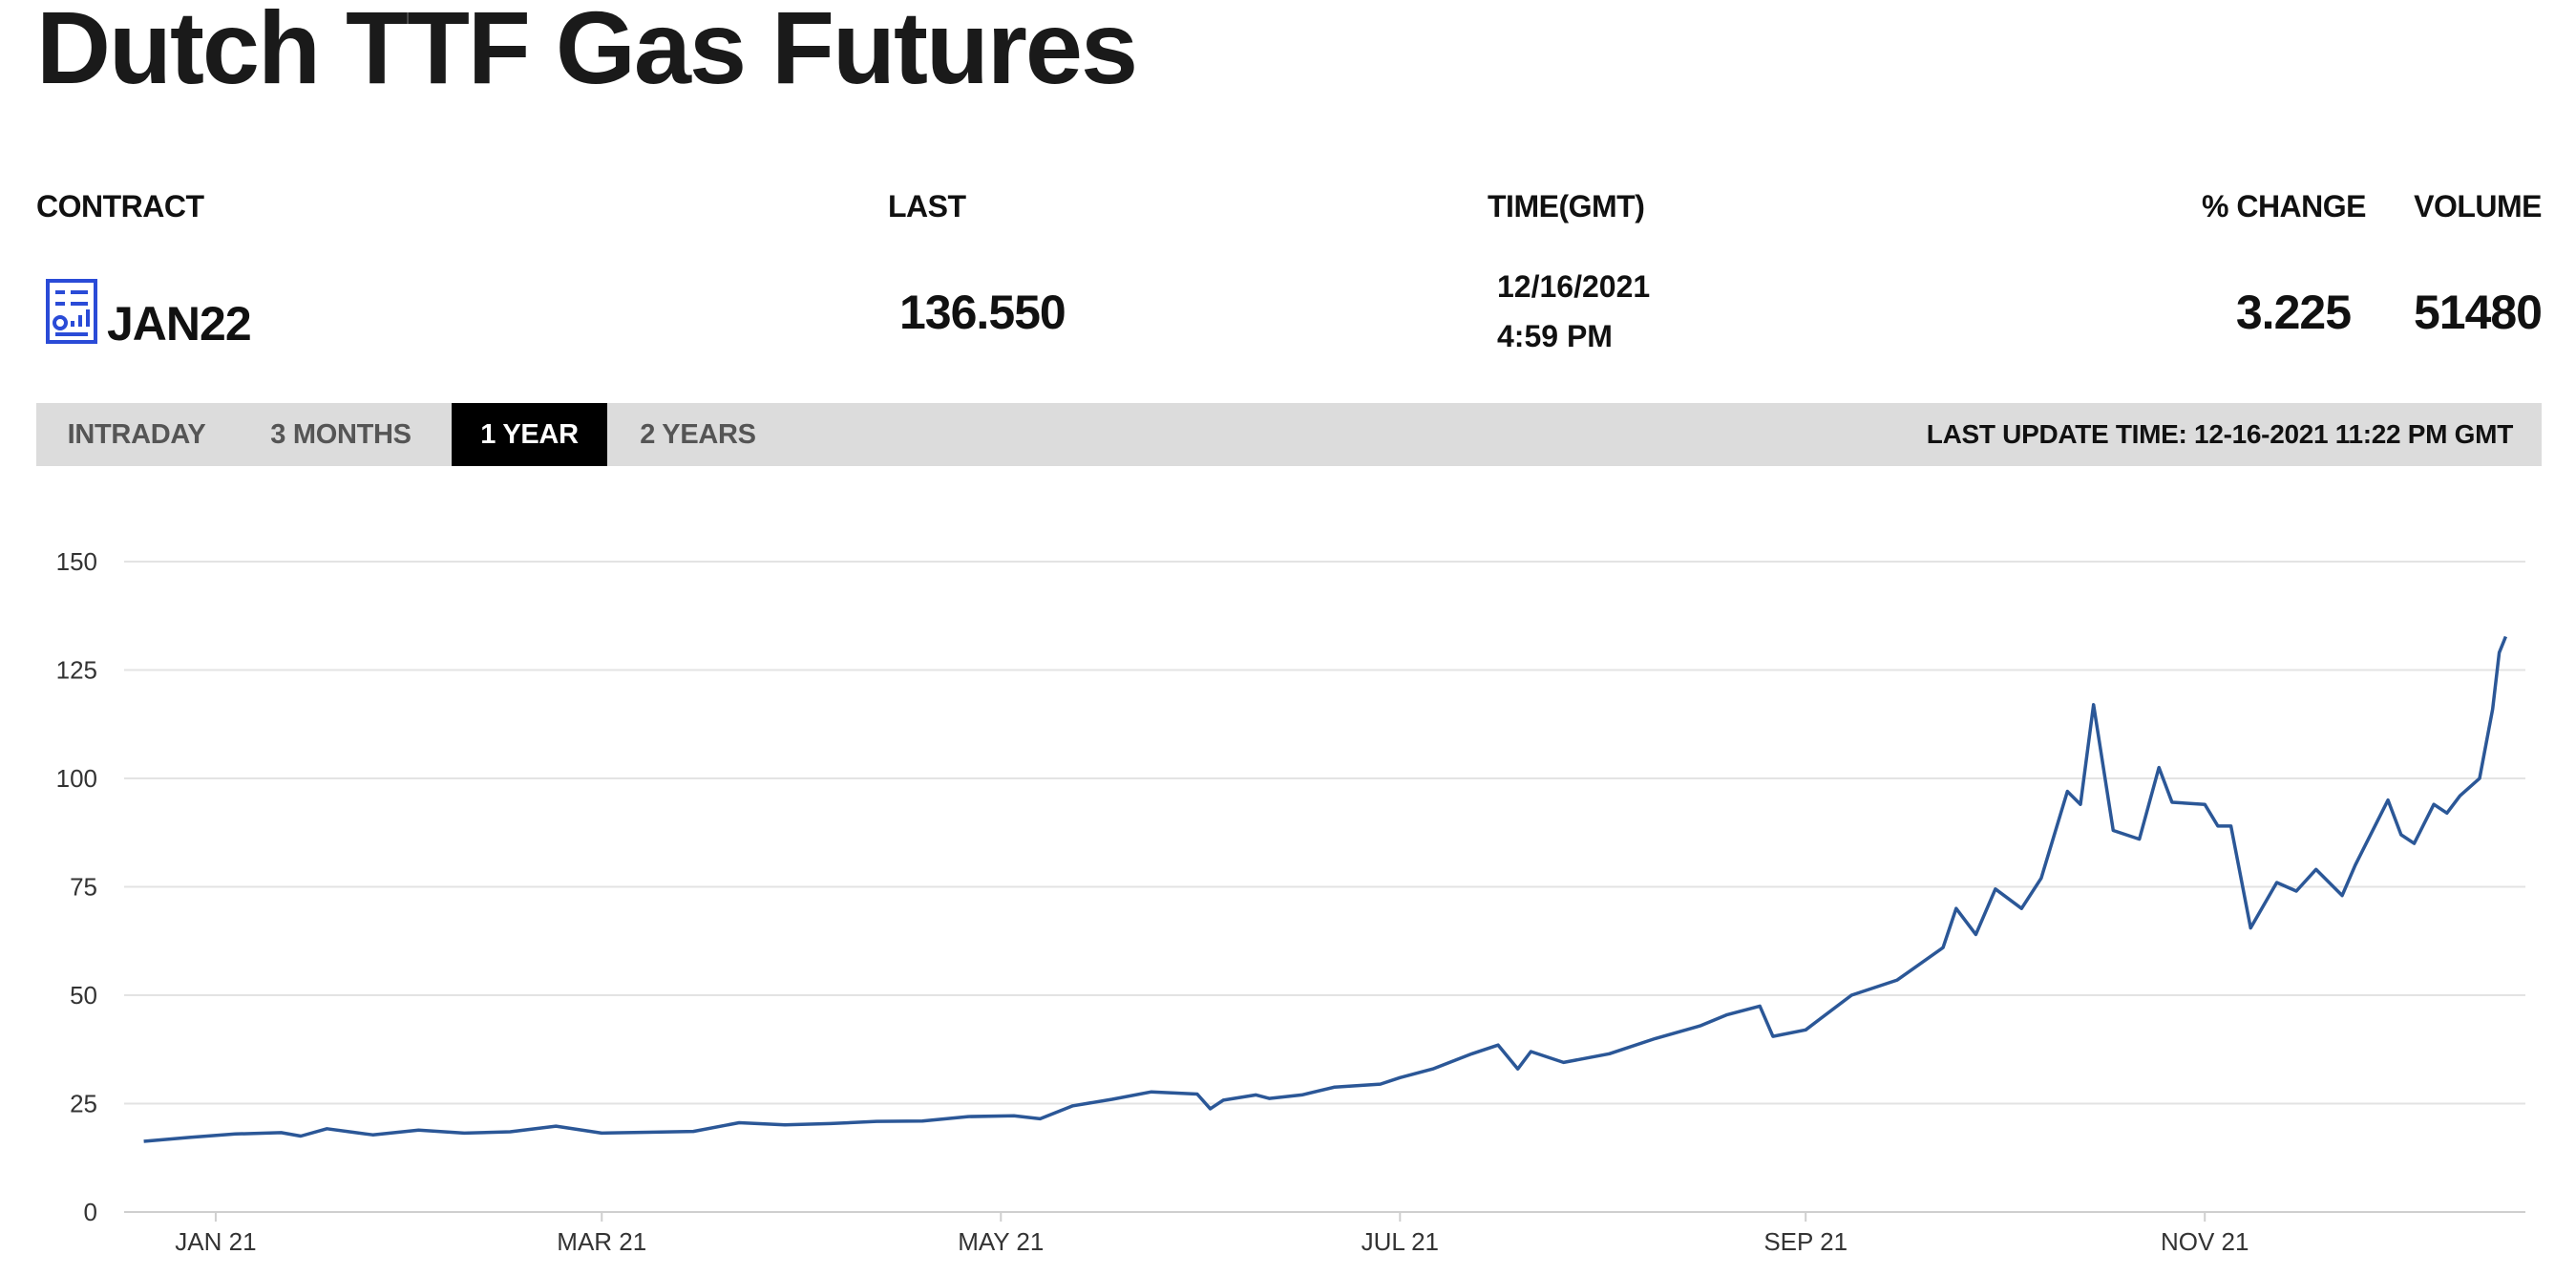 The height and width of the screenshot is (1276, 2576). What do you see at coordinates (215, 1241) in the screenshot?
I see `x-tick-label: JAN 21` at bounding box center [215, 1241].